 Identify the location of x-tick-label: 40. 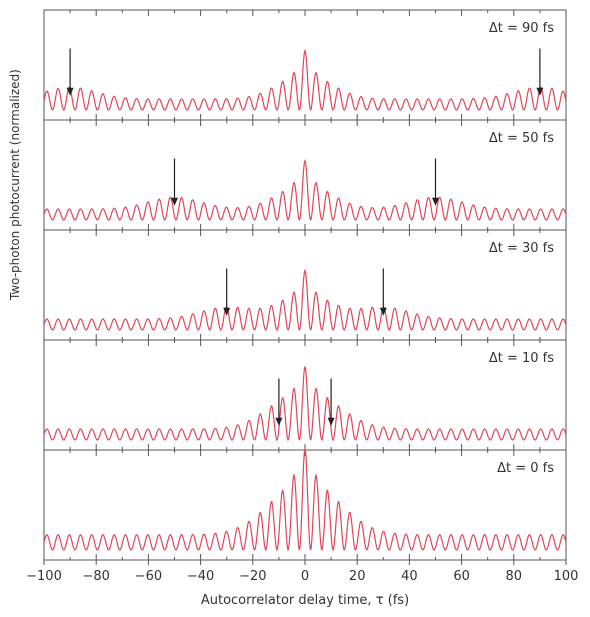
(409, 576).